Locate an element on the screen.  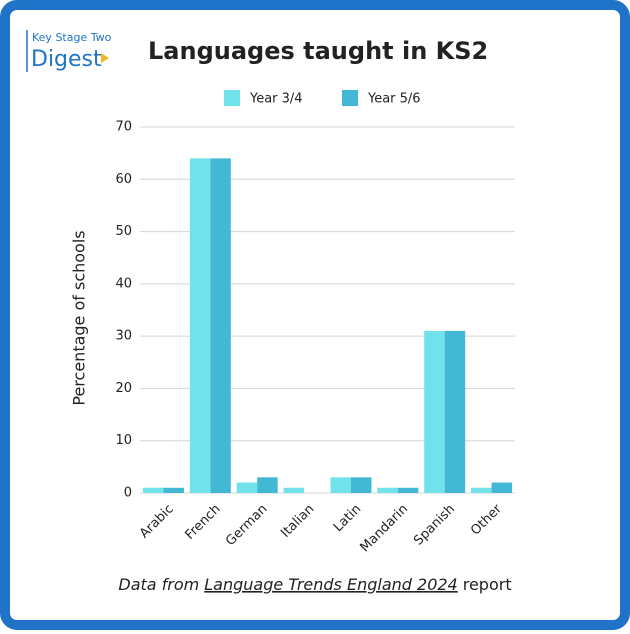
y-tick-label: 50 is located at coordinates (123, 231).